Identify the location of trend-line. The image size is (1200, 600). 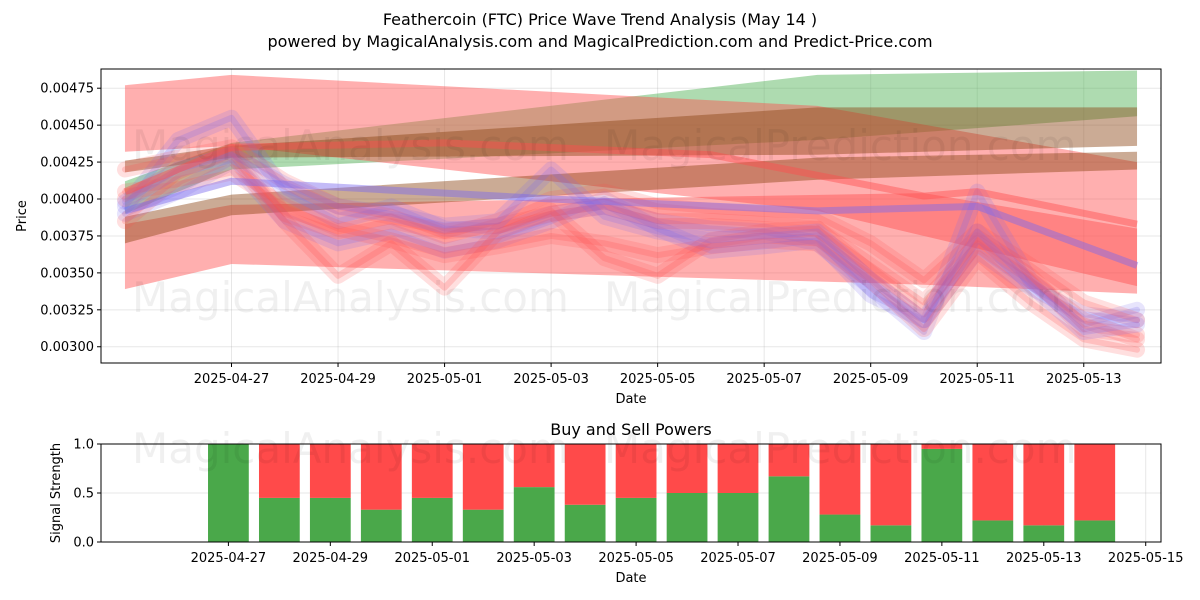
(630, 183).